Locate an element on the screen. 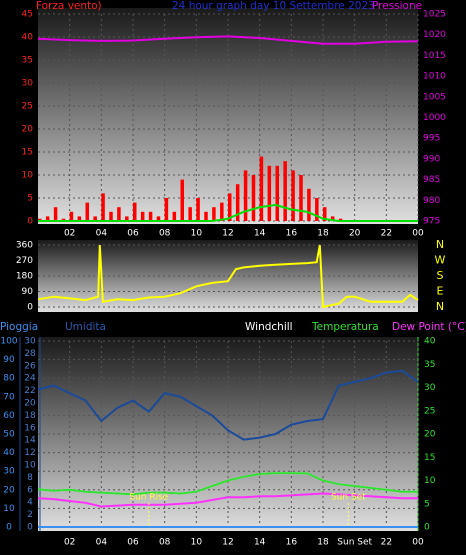 This screenshot has height=555, width=466. y3-tick-label: 35 is located at coordinates (429, 365).